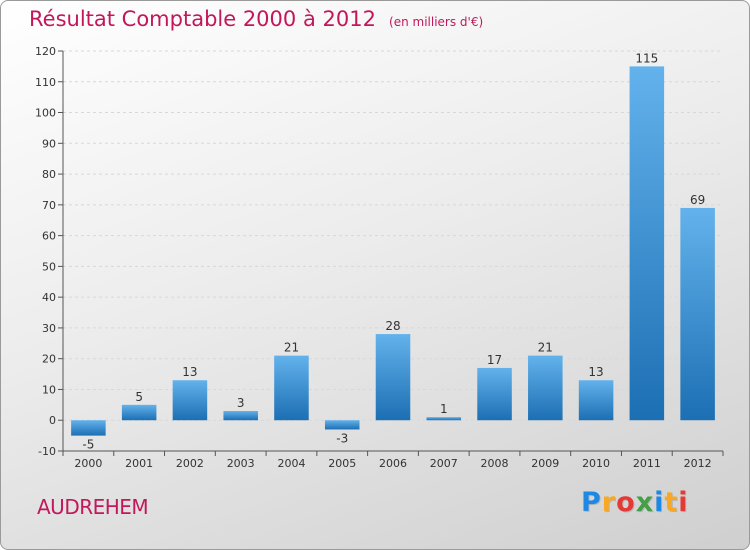 The image size is (750, 550). What do you see at coordinates (444, 463) in the screenshot?
I see `x-tick-label-2007: 2007` at bounding box center [444, 463].